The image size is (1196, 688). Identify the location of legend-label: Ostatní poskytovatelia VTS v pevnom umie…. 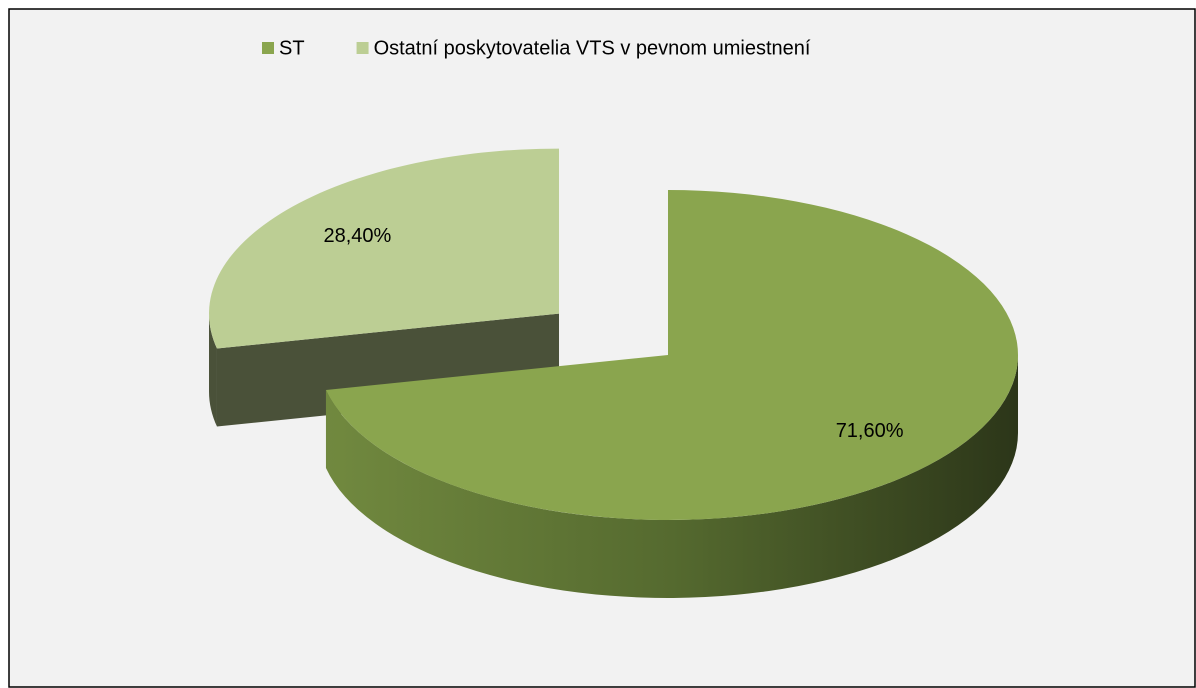
(592, 48).